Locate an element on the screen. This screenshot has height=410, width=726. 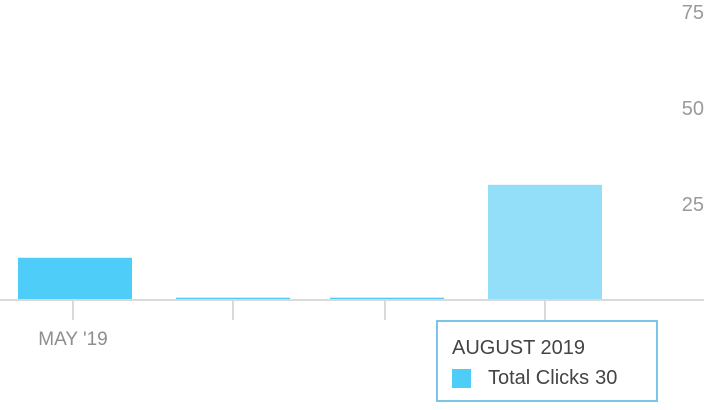
x-tick-label-1: MAY '19 is located at coordinates (72, 339).